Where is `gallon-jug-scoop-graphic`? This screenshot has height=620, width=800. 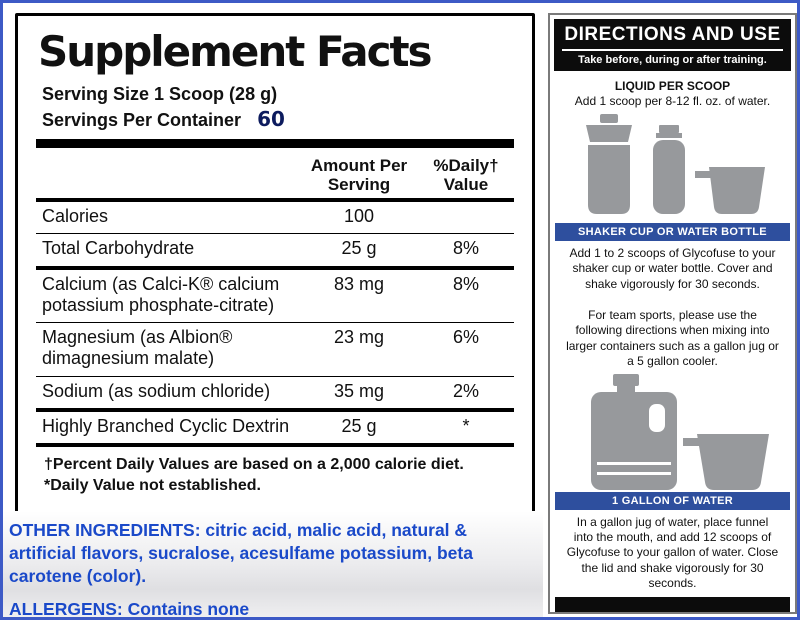
gallon-jug-scoop-graphic is located at coordinates (672, 432).